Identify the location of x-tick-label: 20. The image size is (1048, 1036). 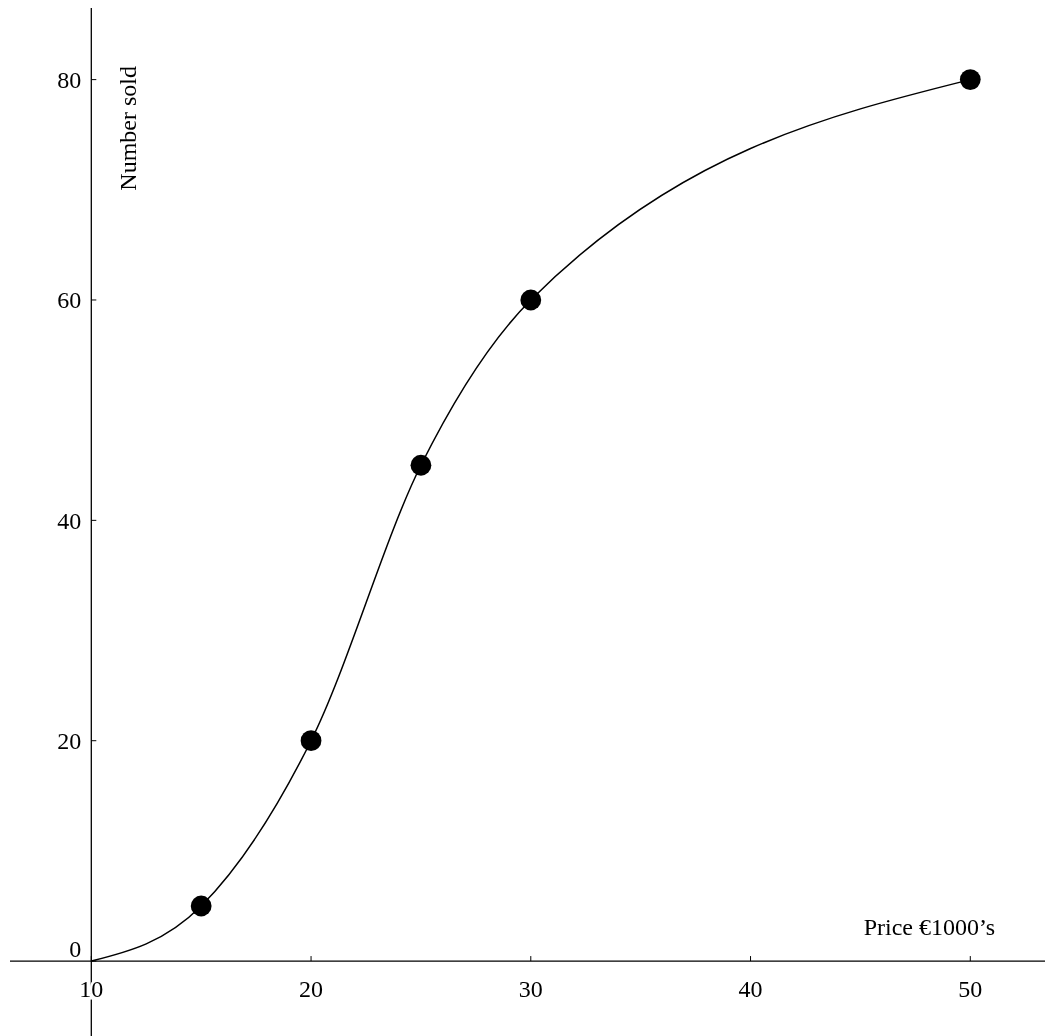
(311, 989).